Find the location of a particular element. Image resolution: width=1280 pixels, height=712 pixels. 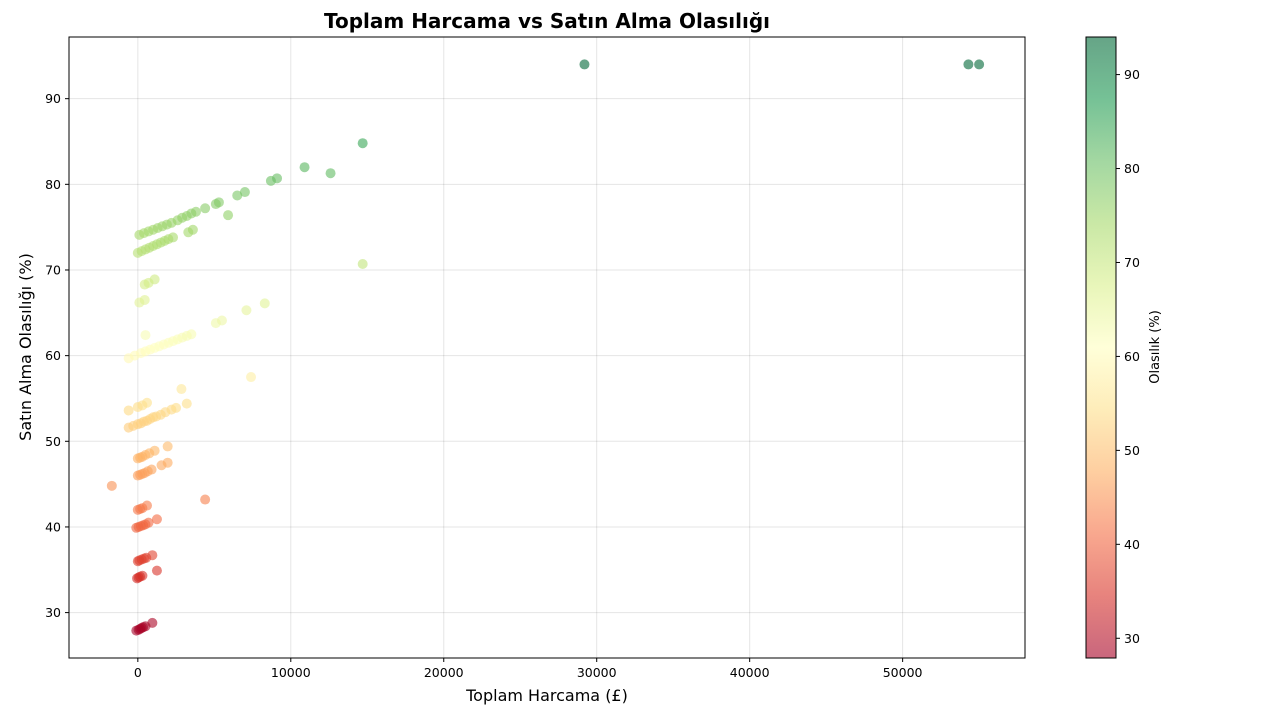

x-tick-label: 30000 is located at coordinates (597, 672).